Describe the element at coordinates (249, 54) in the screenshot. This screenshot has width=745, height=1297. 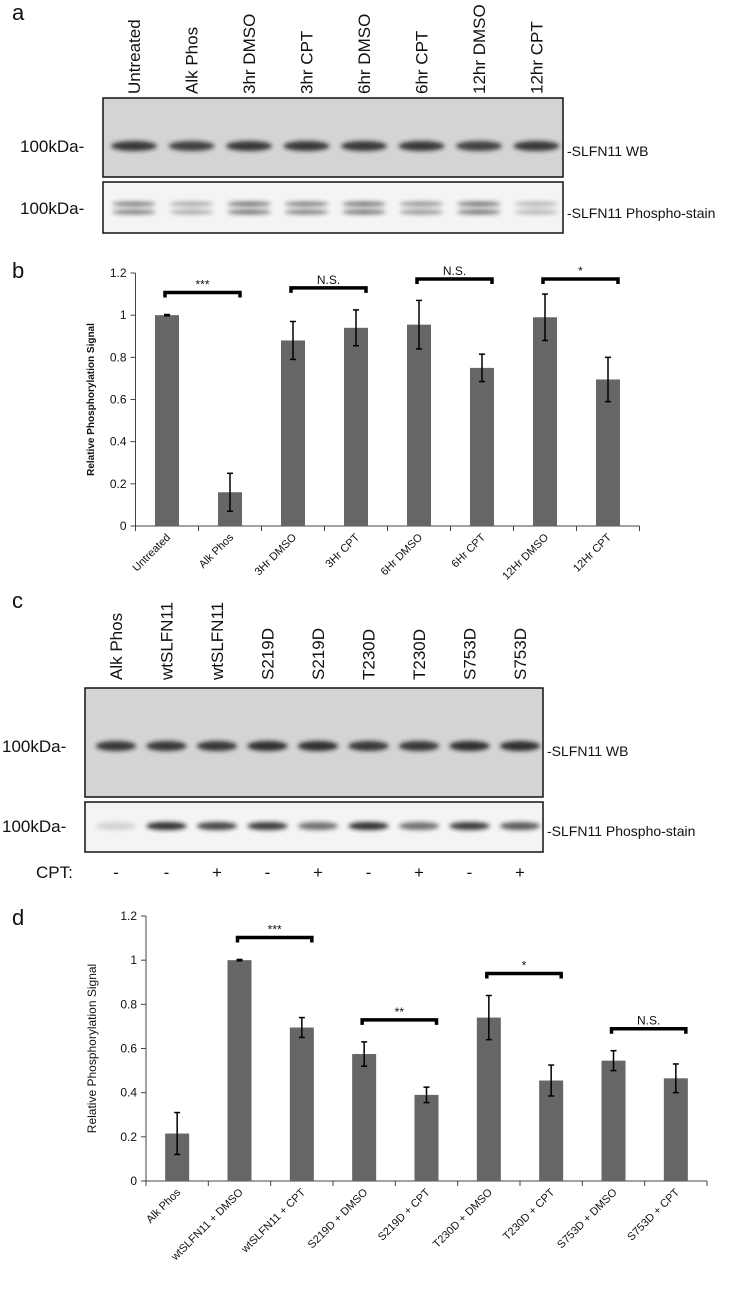
I see `lane-label: 3hr DMSO` at that location.